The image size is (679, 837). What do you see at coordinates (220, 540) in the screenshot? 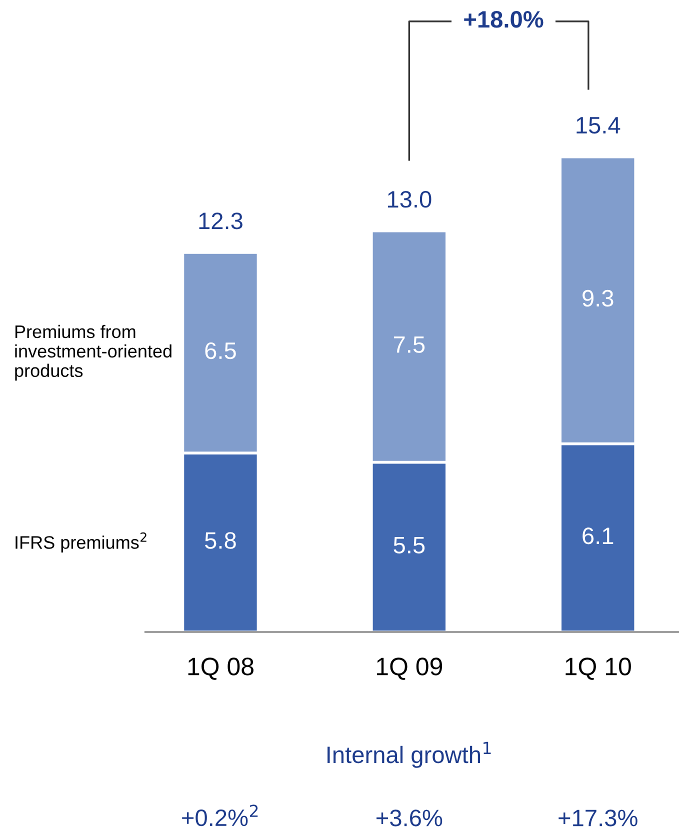
I see `data-label: 5.8` at bounding box center [220, 540].